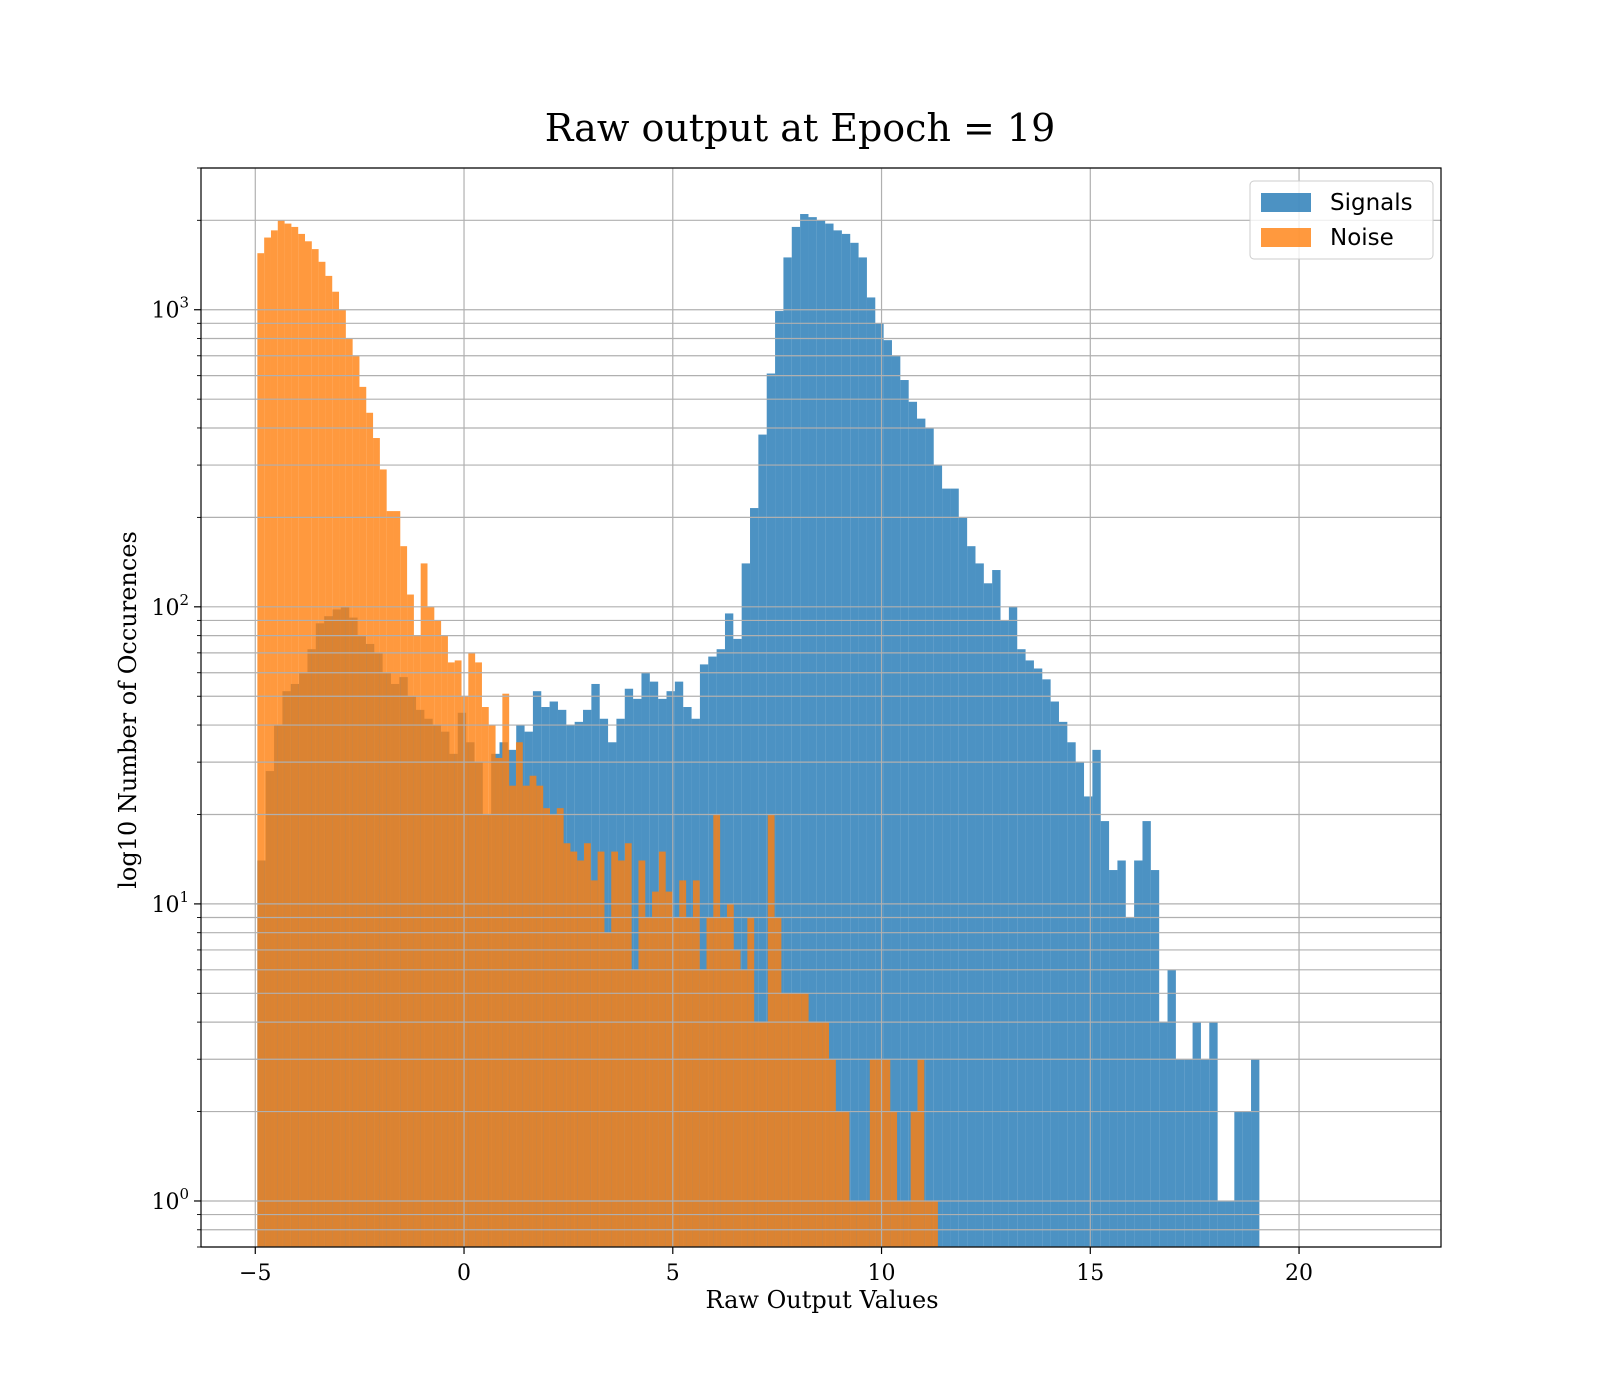 This screenshot has width=1600, height=1400. What do you see at coordinates (170, 309) in the screenshot?
I see `y-tick-label: 10³` at bounding box center [170, 309].